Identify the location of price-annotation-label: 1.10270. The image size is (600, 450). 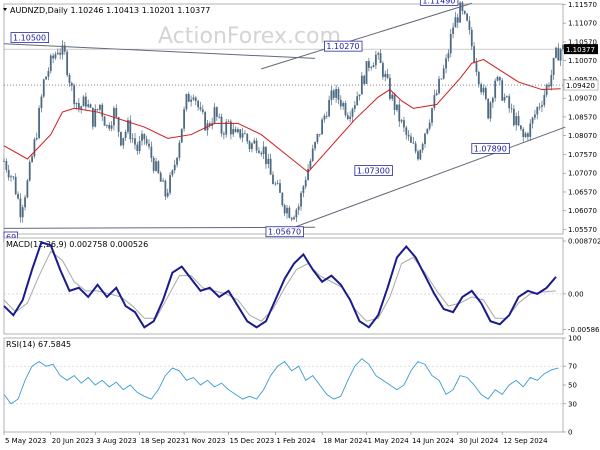
(342, 46).